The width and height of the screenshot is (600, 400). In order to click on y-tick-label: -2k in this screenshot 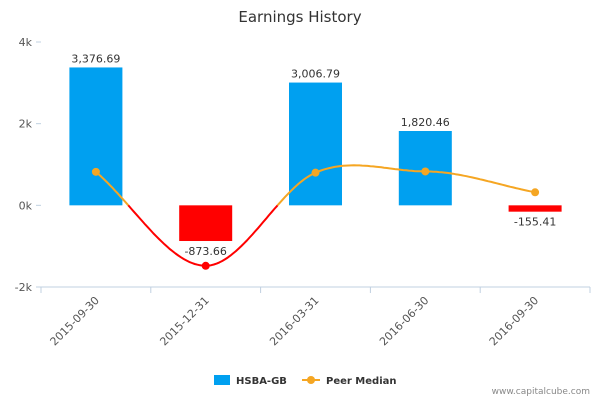, I will do `click(24, 287)`.